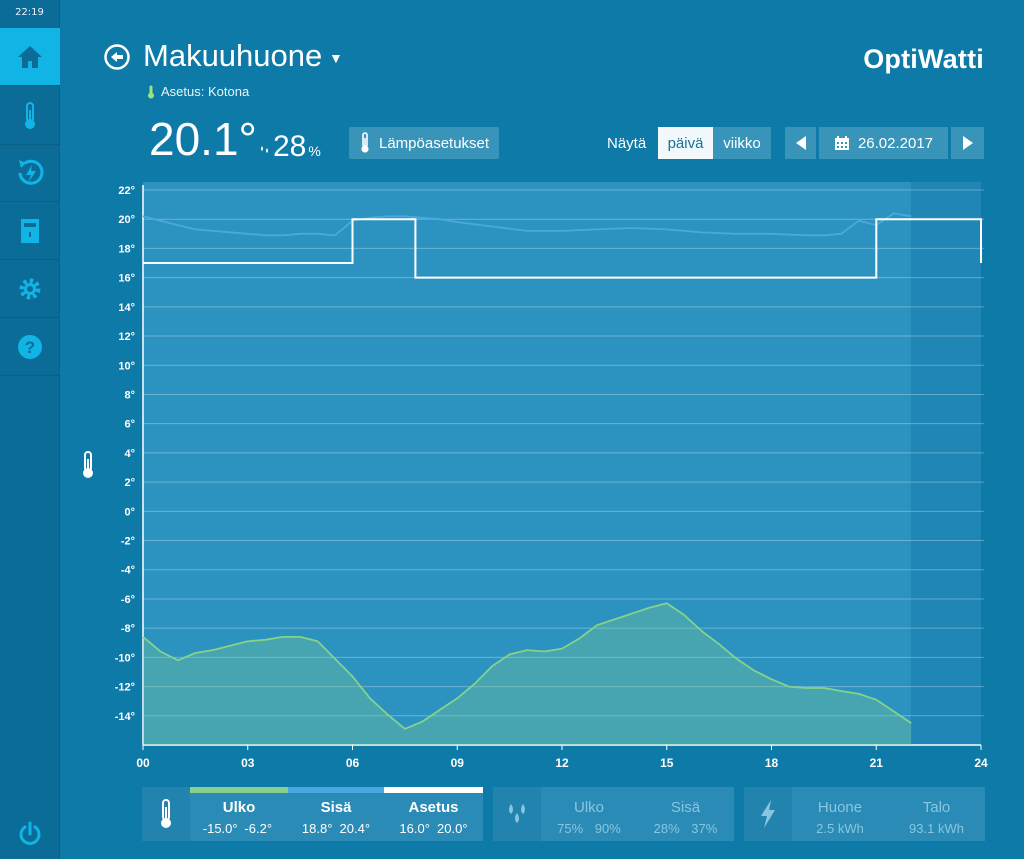 The height and width of the screenshot is (859, 1024). What do you see at coordinates (527, 674) in the screenshot?
I see `series-area-ulko` at bounding box center [527, 674].